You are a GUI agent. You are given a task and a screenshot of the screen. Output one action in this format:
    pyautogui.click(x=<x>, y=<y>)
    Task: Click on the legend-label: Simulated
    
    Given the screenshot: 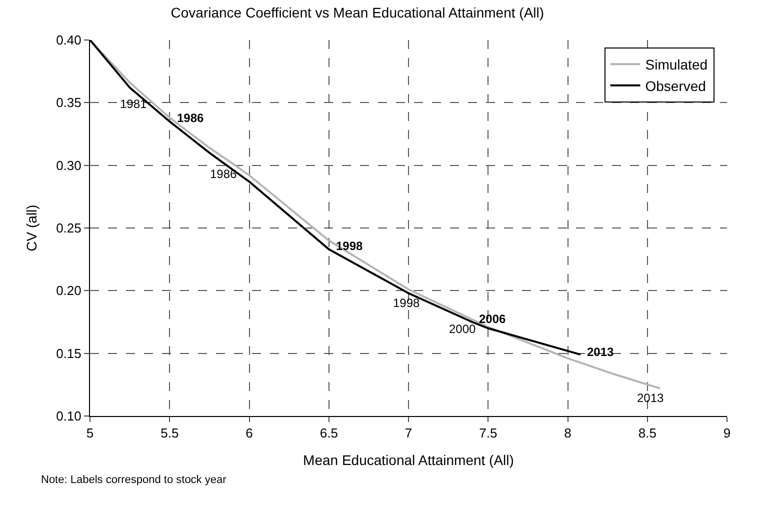 What is the action you would take?
    pyautogui.click(x=676, y=64)
    